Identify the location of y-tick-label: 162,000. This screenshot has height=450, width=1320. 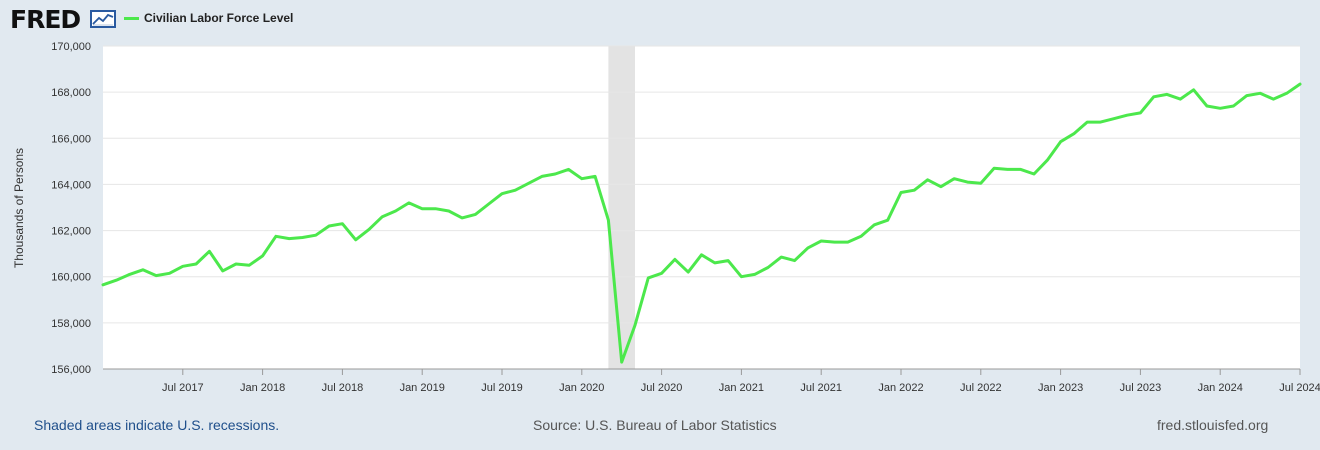
(71, 232).